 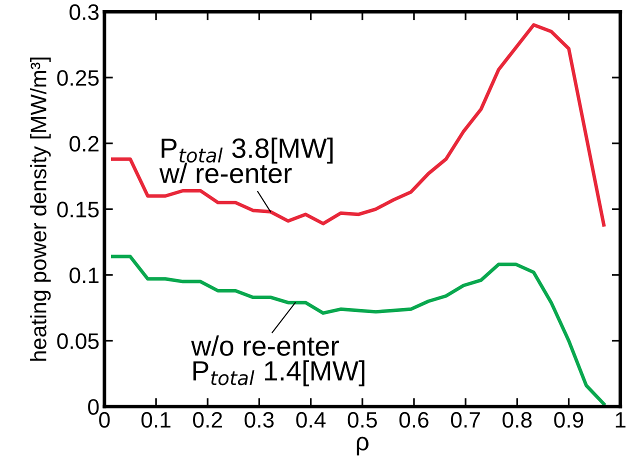 I want to click on x-tick-label: 0.5, so click(x=362, y=420).